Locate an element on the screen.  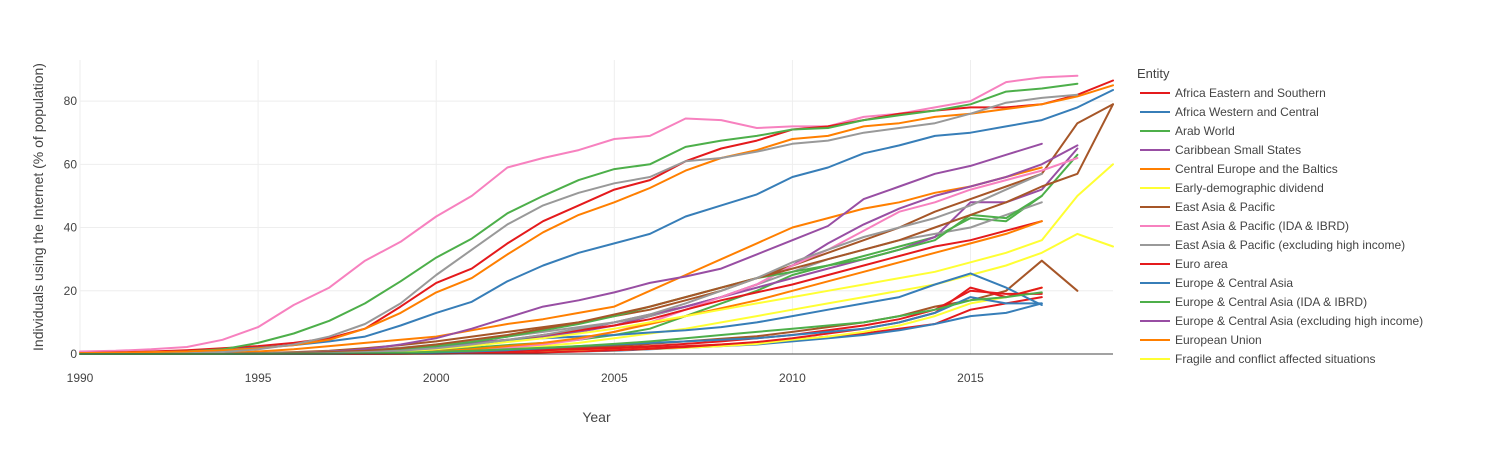
legend-item: Central Europe and the Baltics is located at coordinates (1239, 169).